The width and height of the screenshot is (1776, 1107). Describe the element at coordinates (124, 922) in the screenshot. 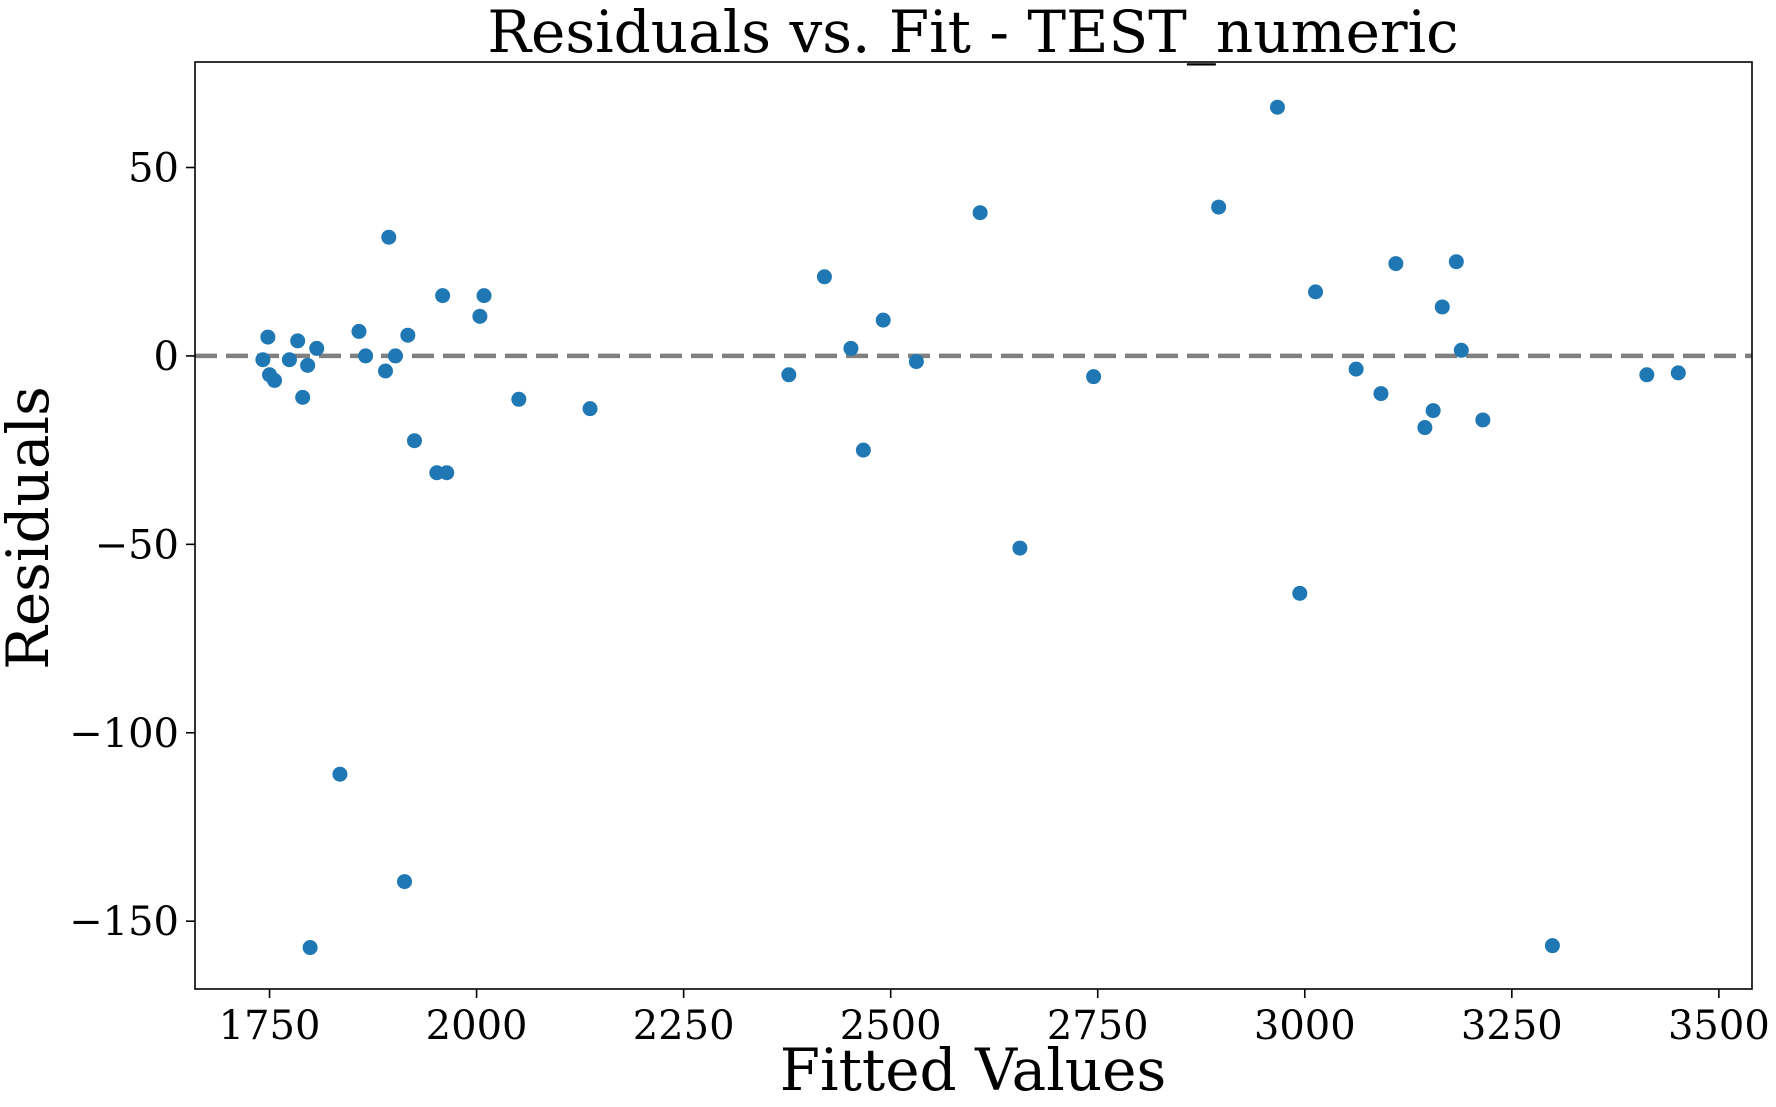

I see `y-tick-label: −150` at that location.